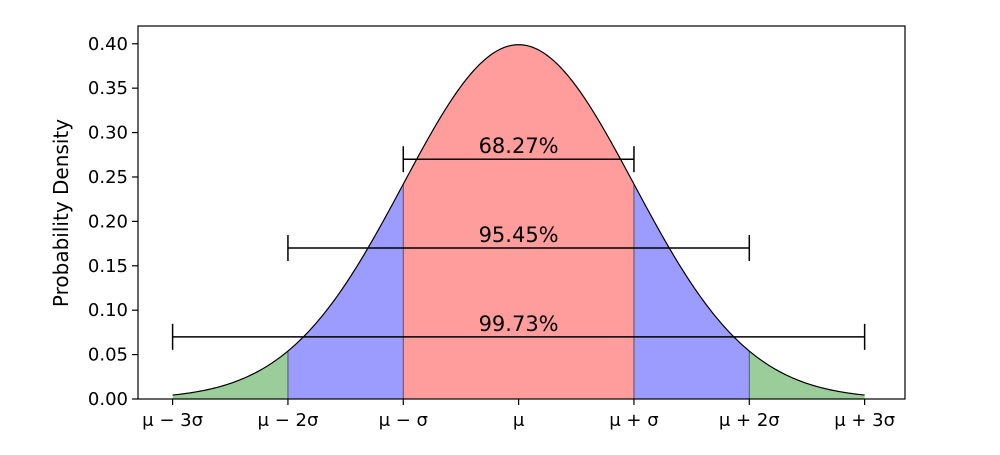 The width and height of the screenshot is (1000, 455). Describe the element at coordinates (108, 221) in the screenshot. I see `y-tick-label-4: 0.20` at that location.